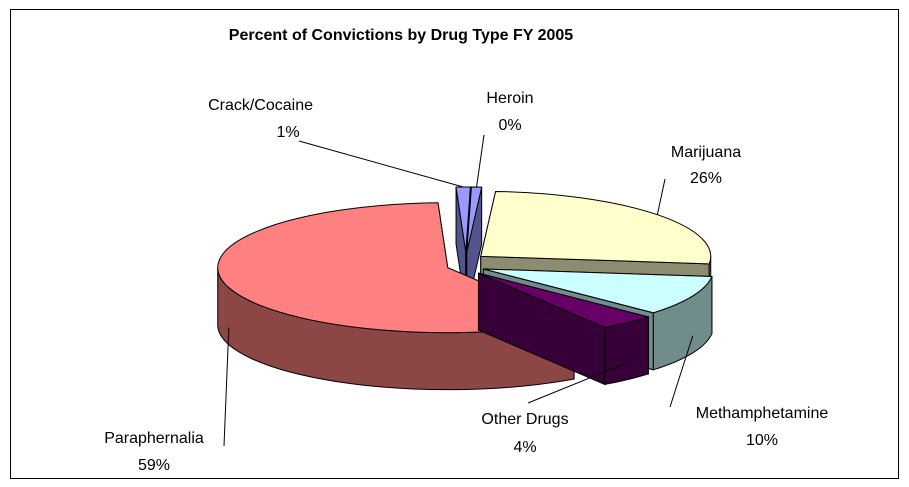 This screenshot has width=909, height=487. What do you see at coordinates (154, 465) in the screenshot?
I see `label-paraphernalia-value: 59%` at bounding box center [154, 465].